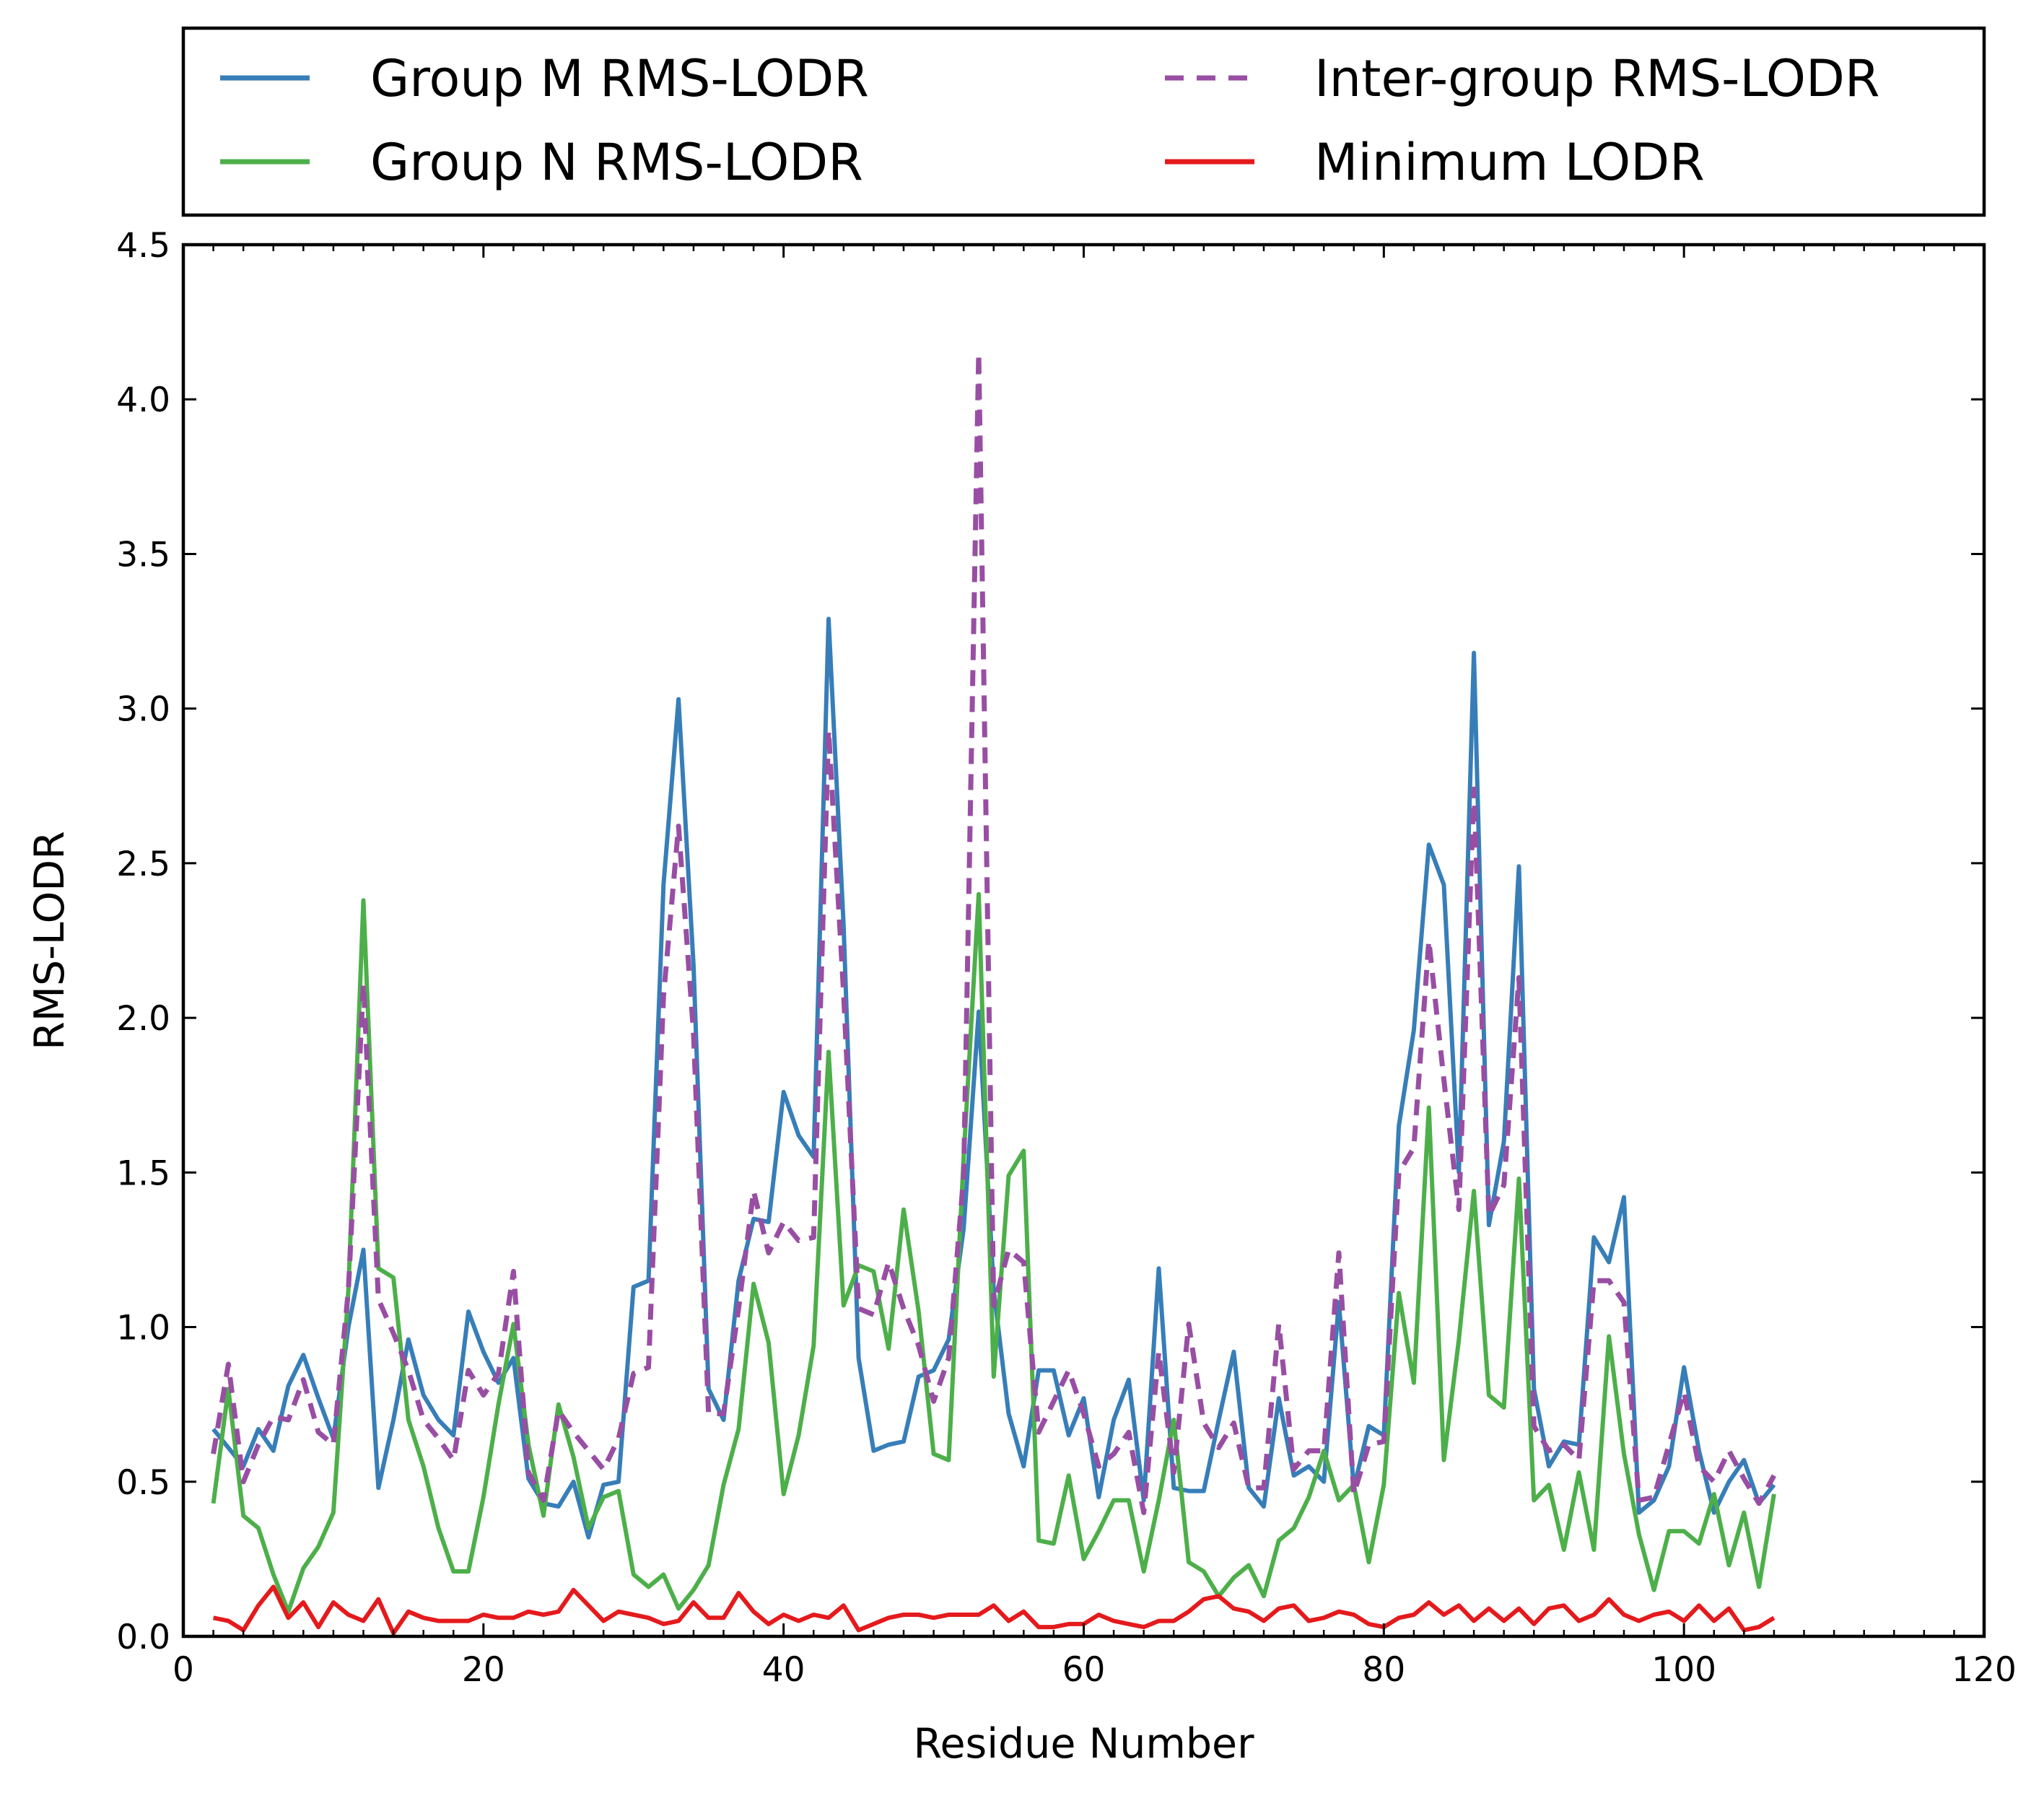 This screenshot has width=2044, height=1793. I want to click on x-tick-label: 0, so click(183, 1670).